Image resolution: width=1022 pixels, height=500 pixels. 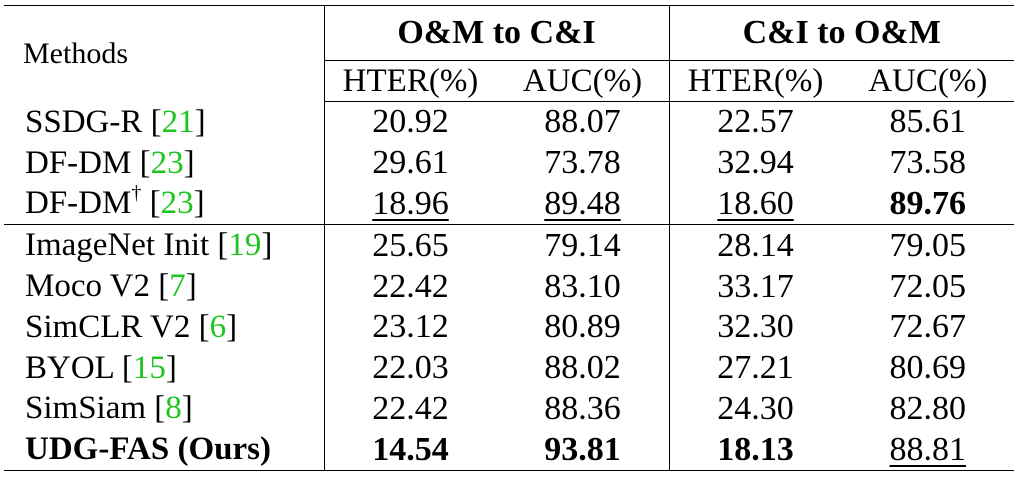 I want to click on table-row: SimCLR V2 [6] 23.12 80.89 32.30 72.67, so click(x=509, y=327).